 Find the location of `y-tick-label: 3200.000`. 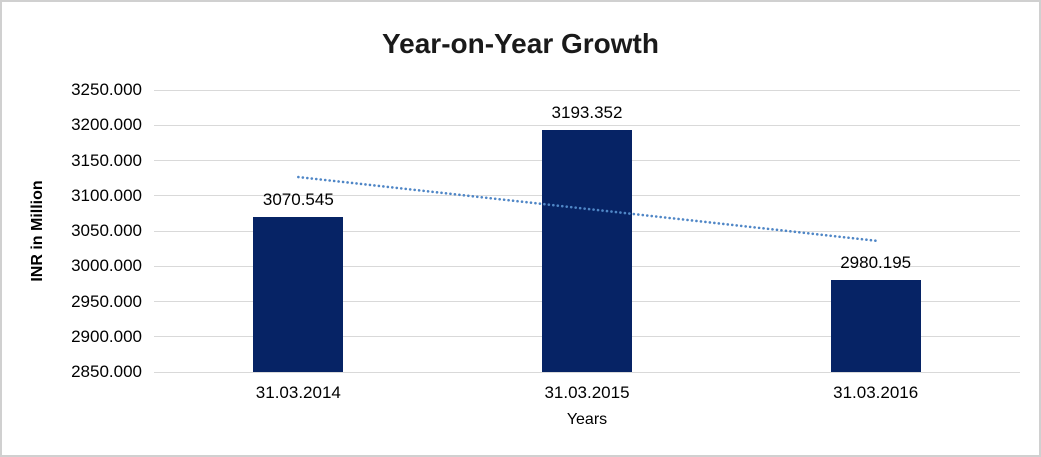

y-tick-label: 3200.000 is located at coordinates (106, 125).